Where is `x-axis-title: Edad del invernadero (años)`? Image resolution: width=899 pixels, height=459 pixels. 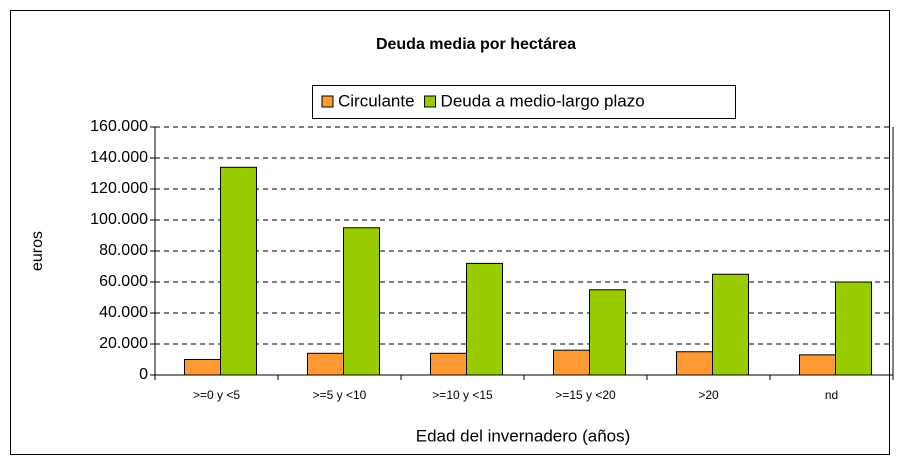 x-axis-title: Edad del invernadero (años) is located at coordinates (523, 435).